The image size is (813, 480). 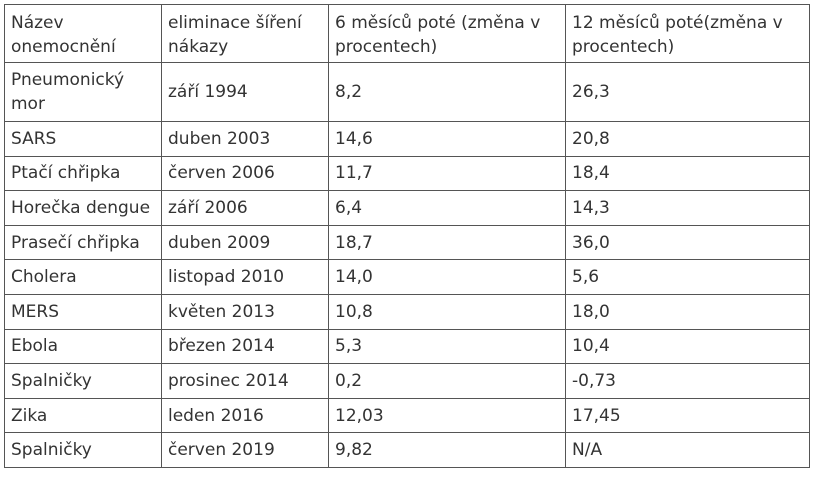 What do you see at coordinates (447, 92) in the screenshot?
I see `cell-6-months: 8,2` at bounding box center [447, 92].